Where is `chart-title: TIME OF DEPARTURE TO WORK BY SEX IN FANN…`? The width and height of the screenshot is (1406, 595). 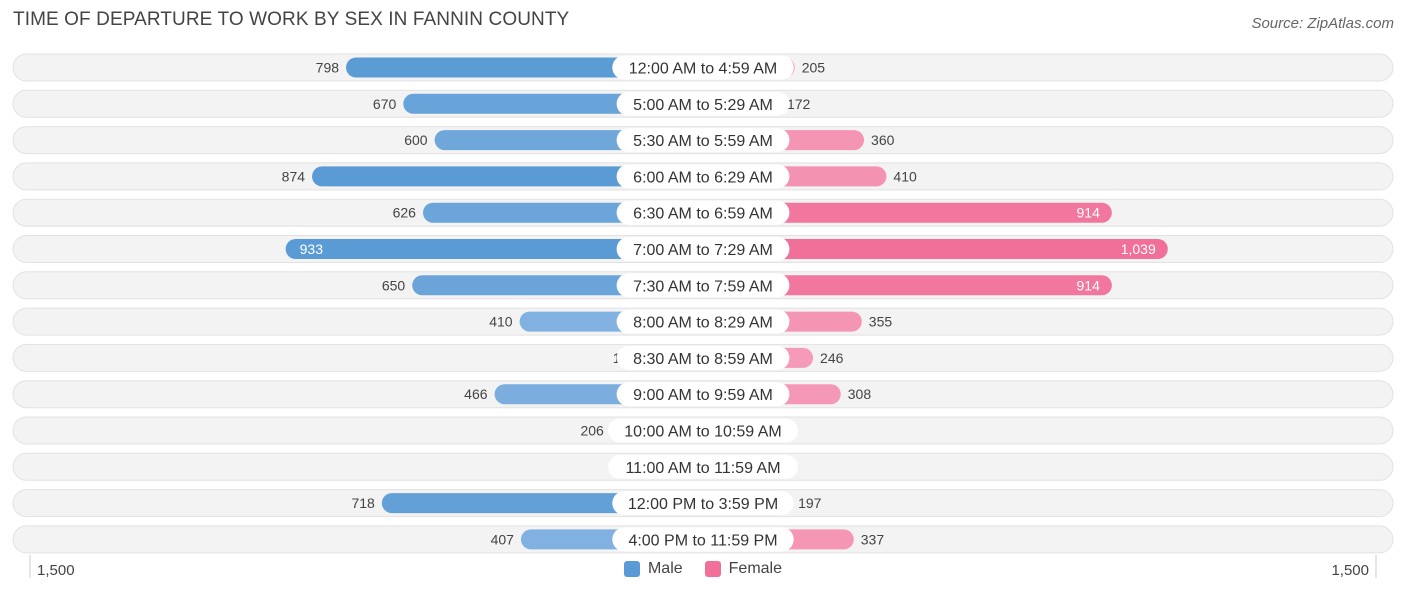 chart-title: TIME OF DEPARTURE TO WORK BY SEX IN FANN… is located at coordinates (291, 19).